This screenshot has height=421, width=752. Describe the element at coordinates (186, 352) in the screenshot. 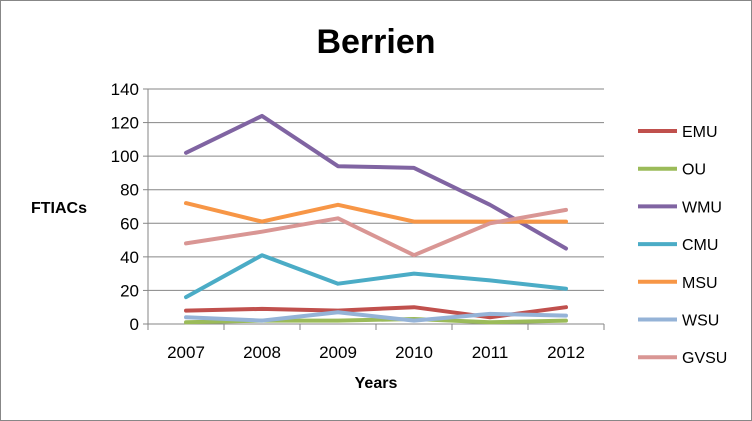

I see `x-tick-label: 2007` at that location.